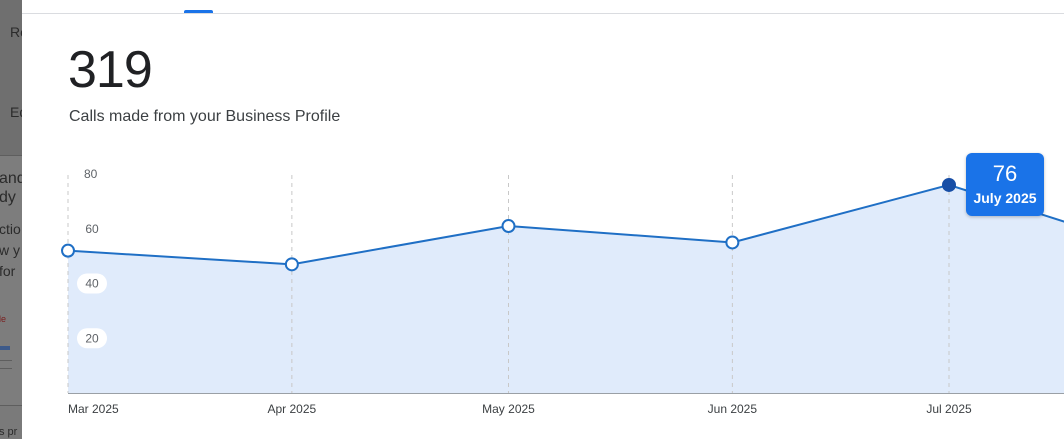 Image resolution: width=1064 pixels, height=439 pixels. Describe the element at coordinates (11, 77) in the screenshot. I see `background-header` at that location.